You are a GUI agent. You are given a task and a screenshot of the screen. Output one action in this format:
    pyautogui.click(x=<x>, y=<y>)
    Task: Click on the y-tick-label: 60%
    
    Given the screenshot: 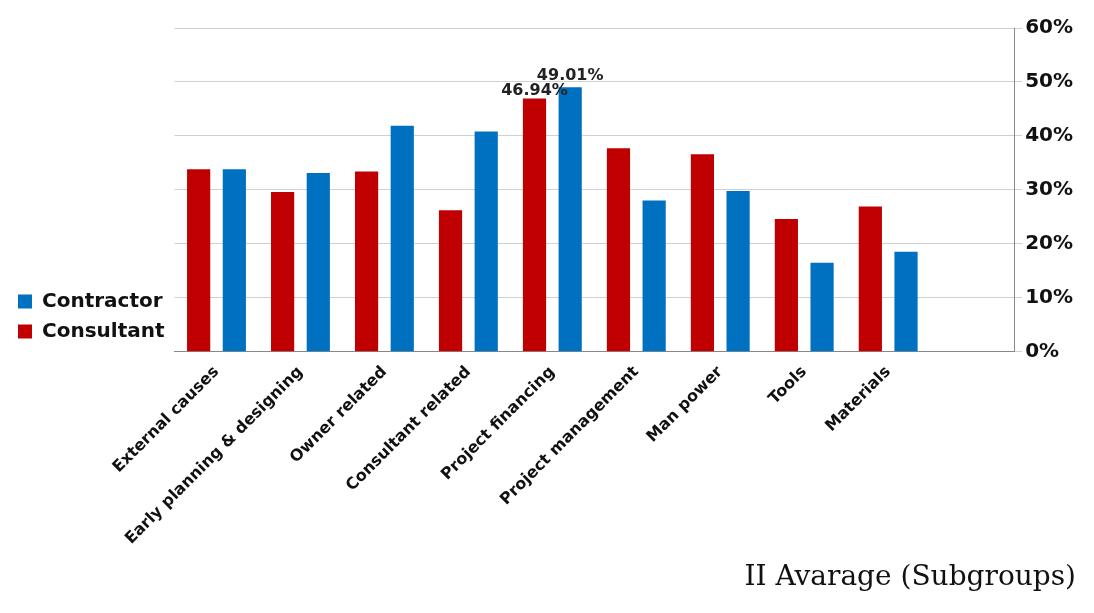 What is the action you would take?
    pyautogui.click(x=1049, y=26)
    